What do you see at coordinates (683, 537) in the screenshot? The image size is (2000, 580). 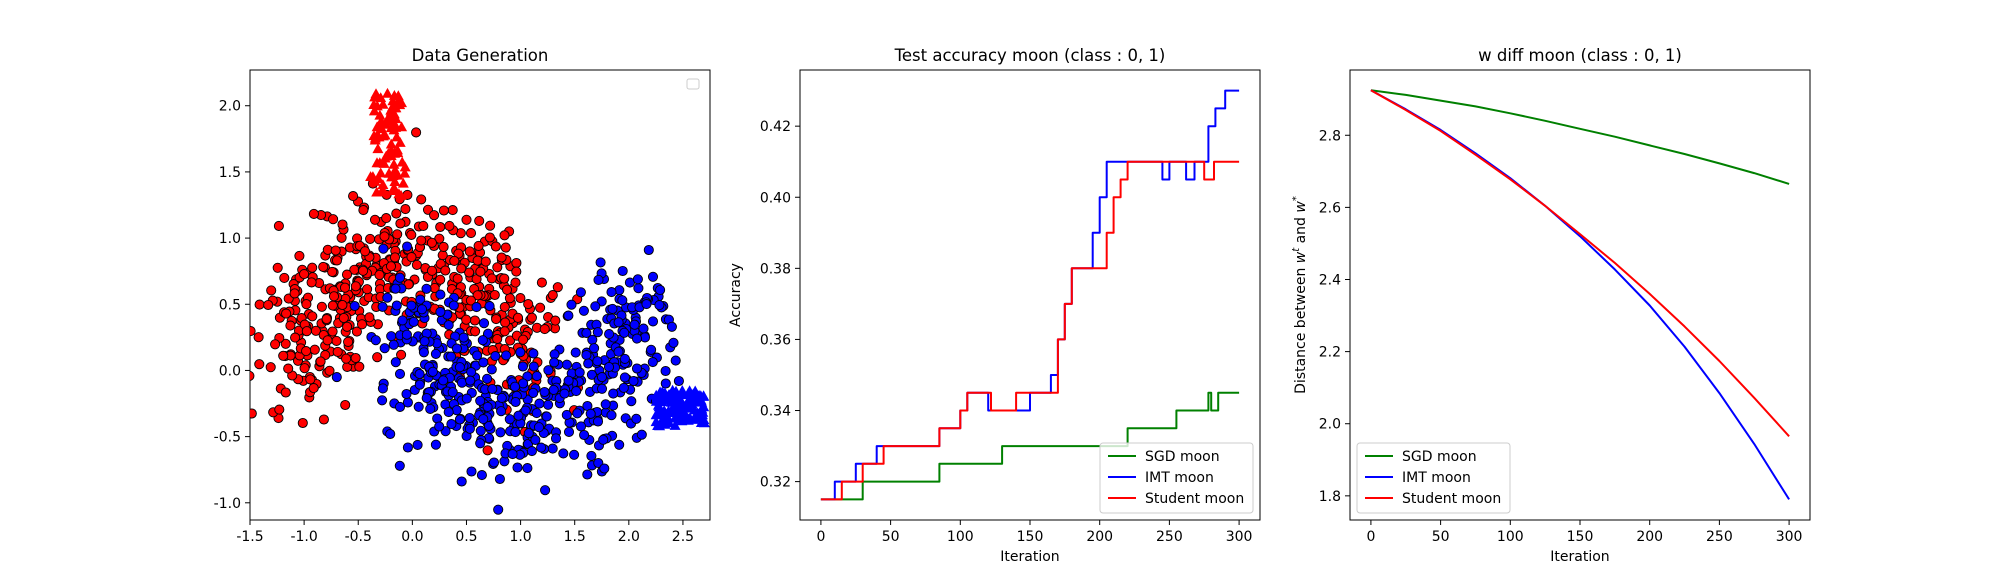 I see `x-tick-label: 2.5` at bounding box center [683, 537].